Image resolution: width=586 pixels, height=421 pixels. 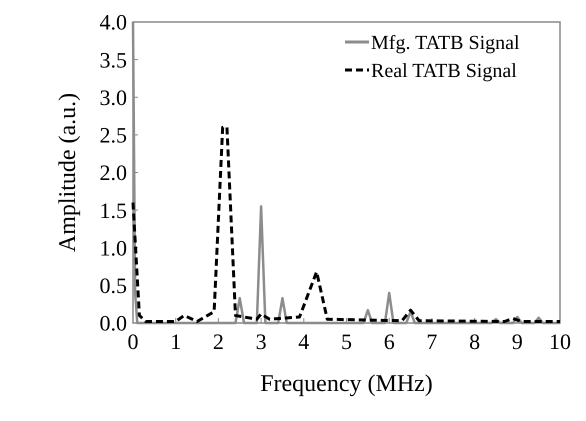 What do you see at coordinates (560, 341) in the screenshot?
I see `x-tick-label: 10` at bounding box center [560, 341].